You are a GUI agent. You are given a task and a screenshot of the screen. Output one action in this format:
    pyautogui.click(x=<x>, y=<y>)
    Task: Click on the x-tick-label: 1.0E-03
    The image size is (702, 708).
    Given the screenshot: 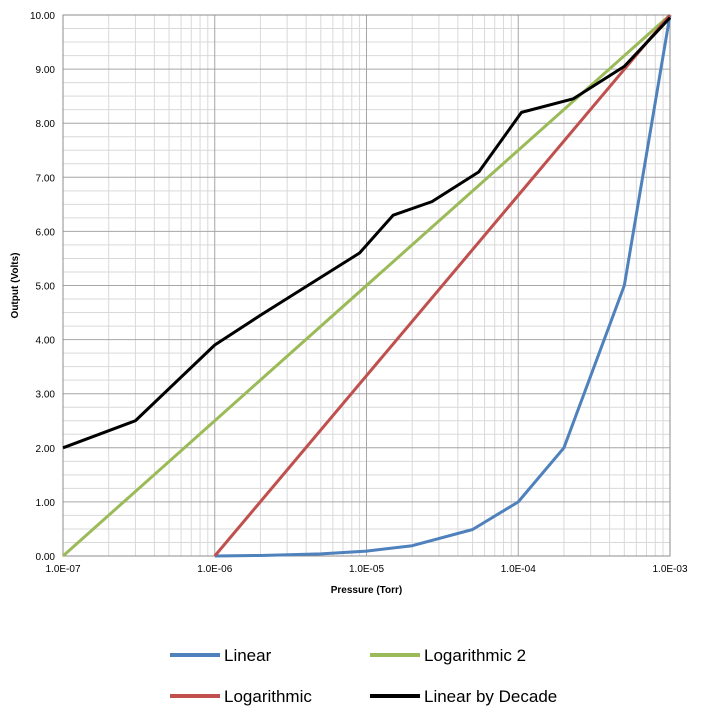 What is the action you would take?
    pyautogui.click(x=669, y=569)
    